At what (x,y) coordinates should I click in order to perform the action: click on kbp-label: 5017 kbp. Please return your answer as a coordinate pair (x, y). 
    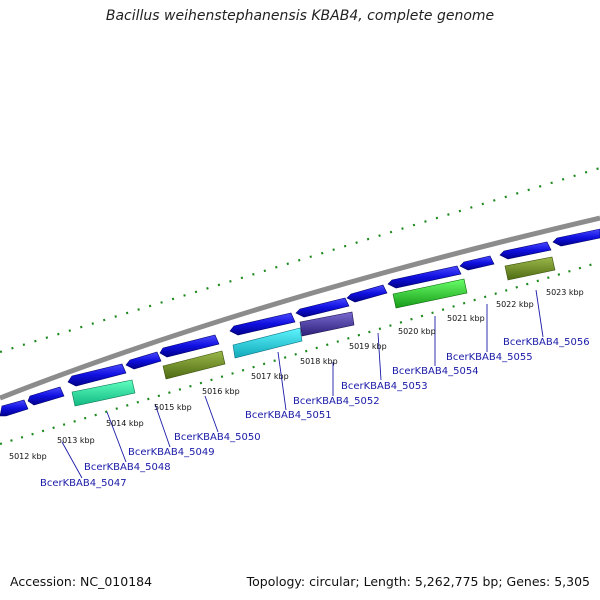
    Looking at the image, I should click on (270, 376).